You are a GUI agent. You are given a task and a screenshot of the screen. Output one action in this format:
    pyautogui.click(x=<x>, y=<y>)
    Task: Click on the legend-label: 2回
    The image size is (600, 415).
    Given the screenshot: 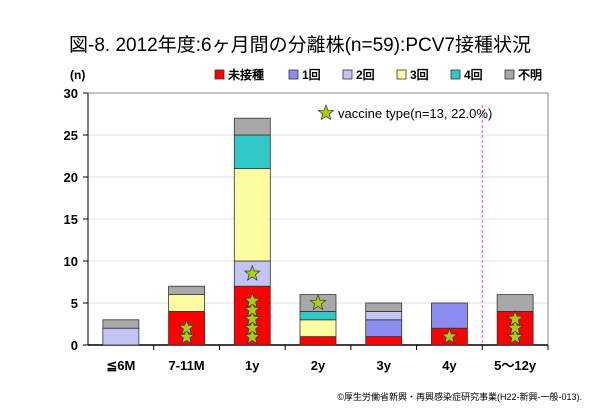 What is the action you would take?
    pyautogui.click(x=365, y=75)
    